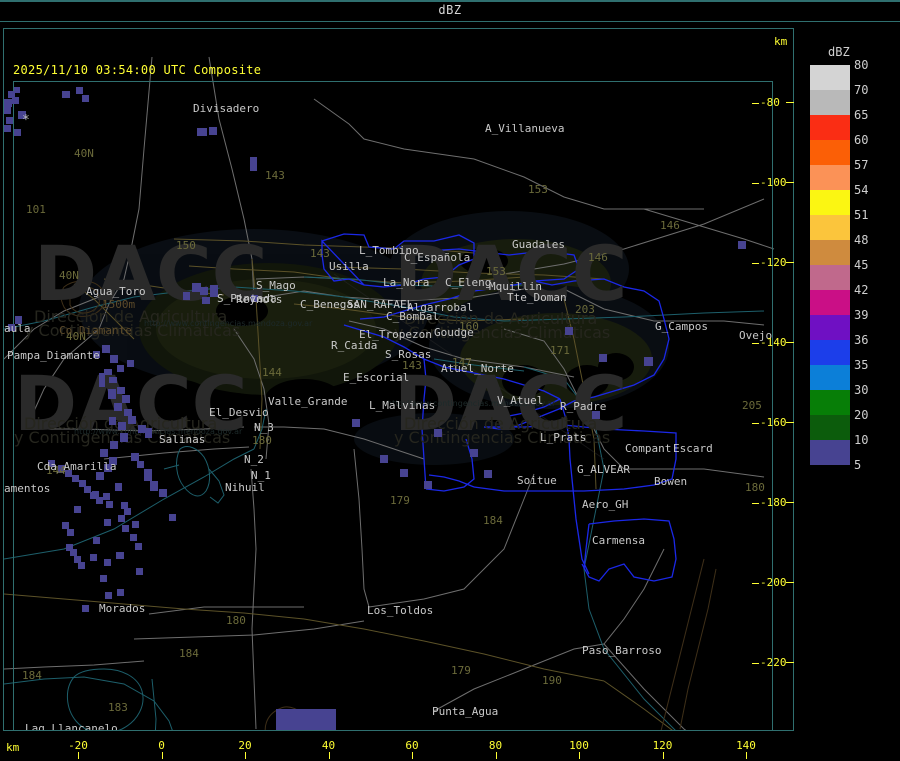 This screenshot has width=900, height=761. I want to click on dacc-agency-line1: Dirección de Agricultura, so click(501, 318).